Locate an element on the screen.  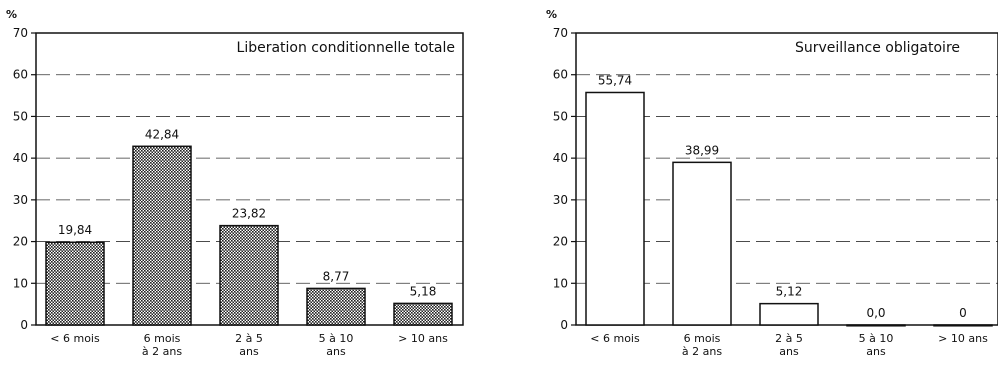
data-label: 55,74 is located at coordinates (615, 80).